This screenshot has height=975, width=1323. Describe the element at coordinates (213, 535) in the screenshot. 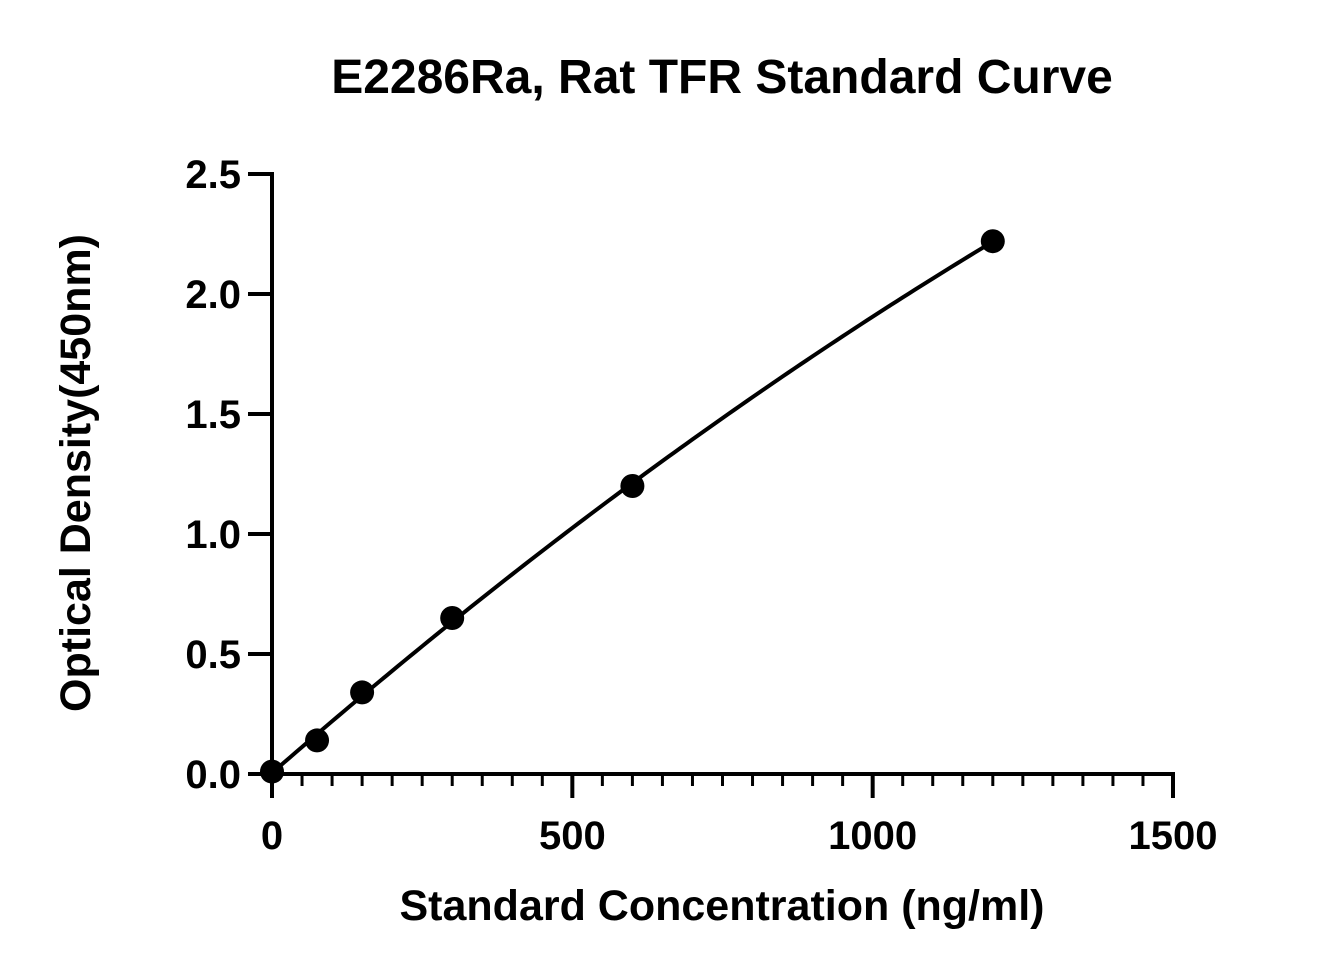

I see `y-tick-label: 1.0` at that location.